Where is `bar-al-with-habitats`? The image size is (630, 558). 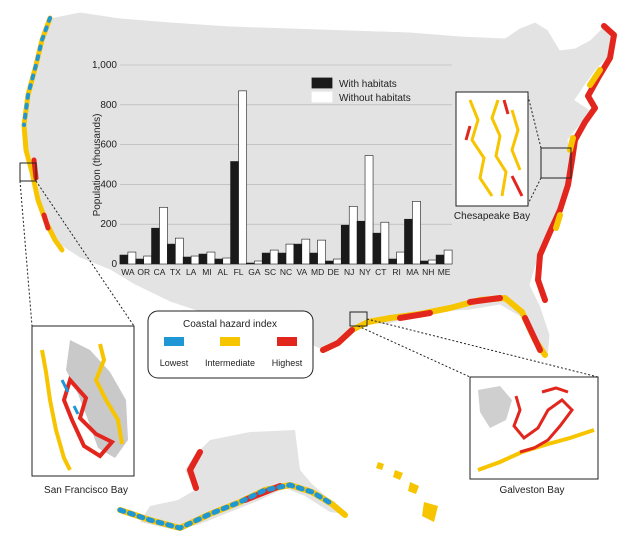 bar-al-with-habitats is located at coordinates (219, 261).